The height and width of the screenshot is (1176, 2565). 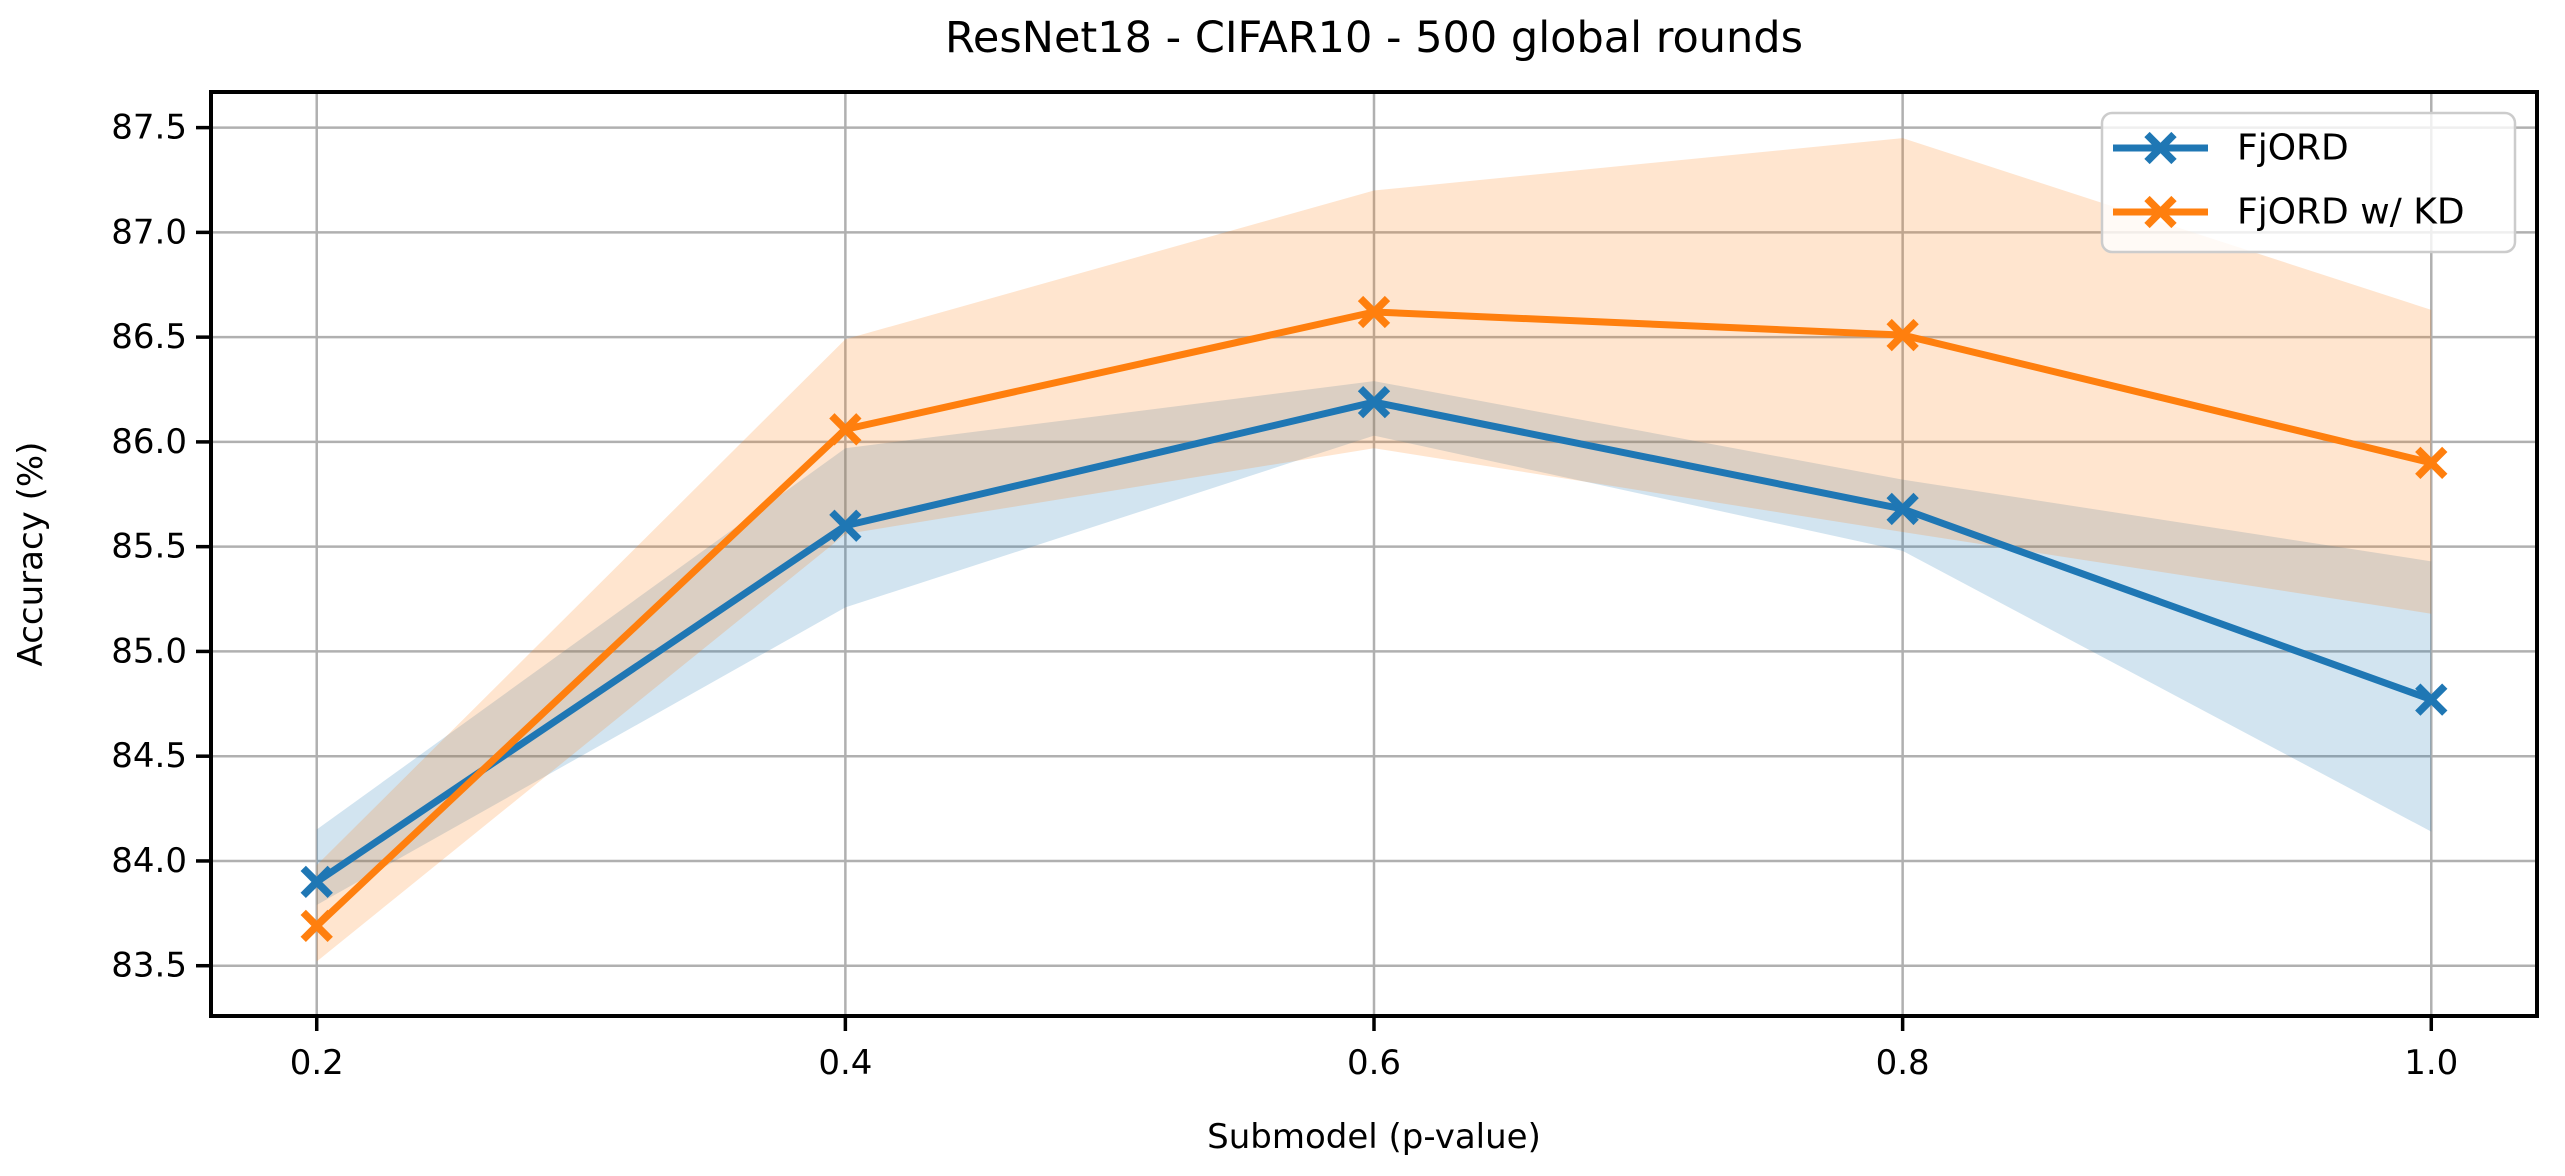 What do you see at coordinates (1374, 38) in the screenshot?
I see `chart-title: ResNet18 - CIFAR10 - 500 global rounds` at bounding box center [1374, 38].